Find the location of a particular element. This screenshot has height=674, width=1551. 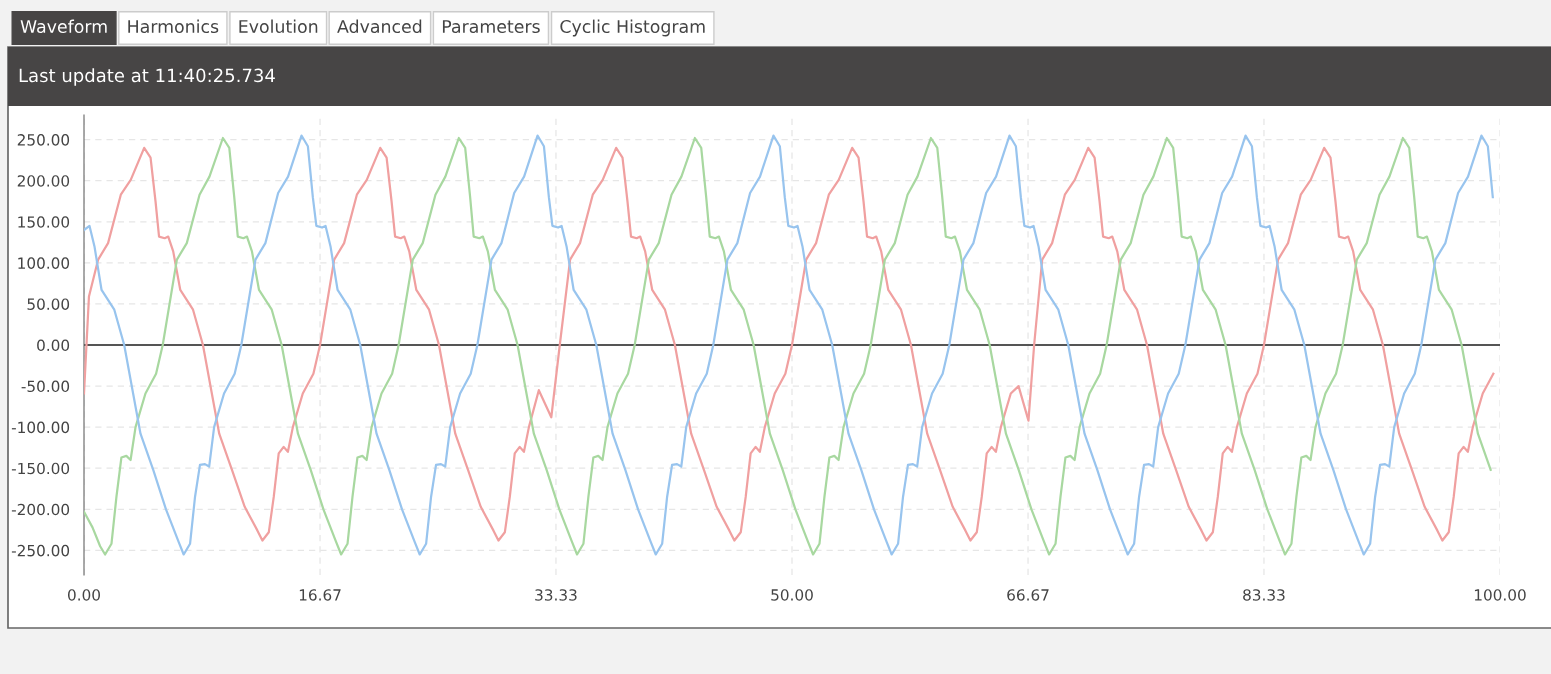

y-tick-label: 150.00 is located at coordinates (44, 222).